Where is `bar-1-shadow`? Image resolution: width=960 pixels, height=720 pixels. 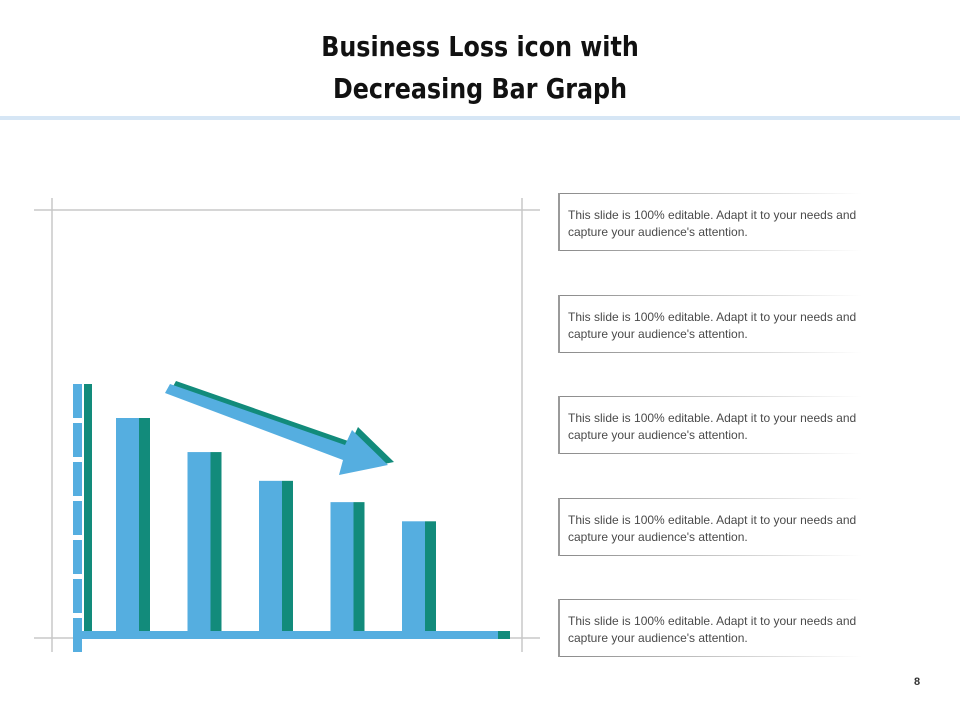 bar-1-shadow is located at coordinates (144, 524).